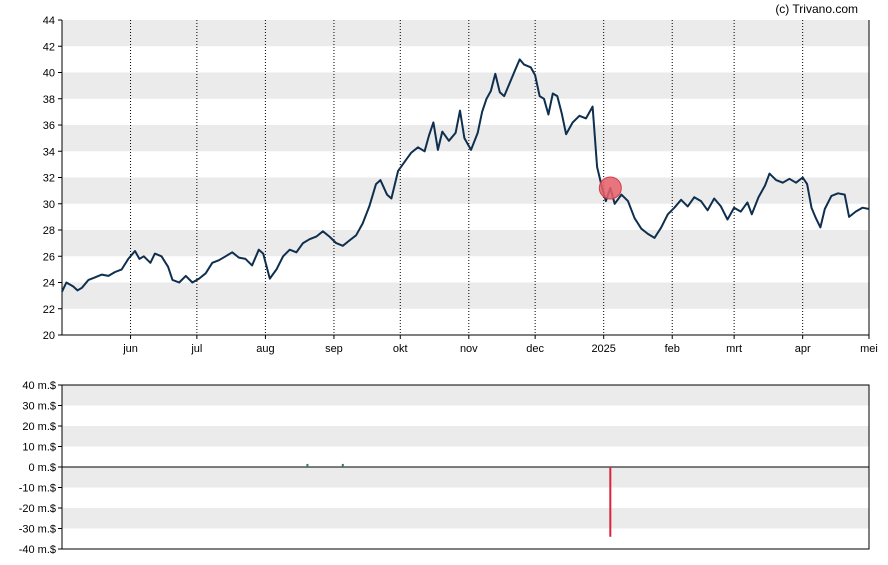  Describe the element at coordinates (265, 349) in the screenshot. I see `price-x-tick-label: aug` at that location.